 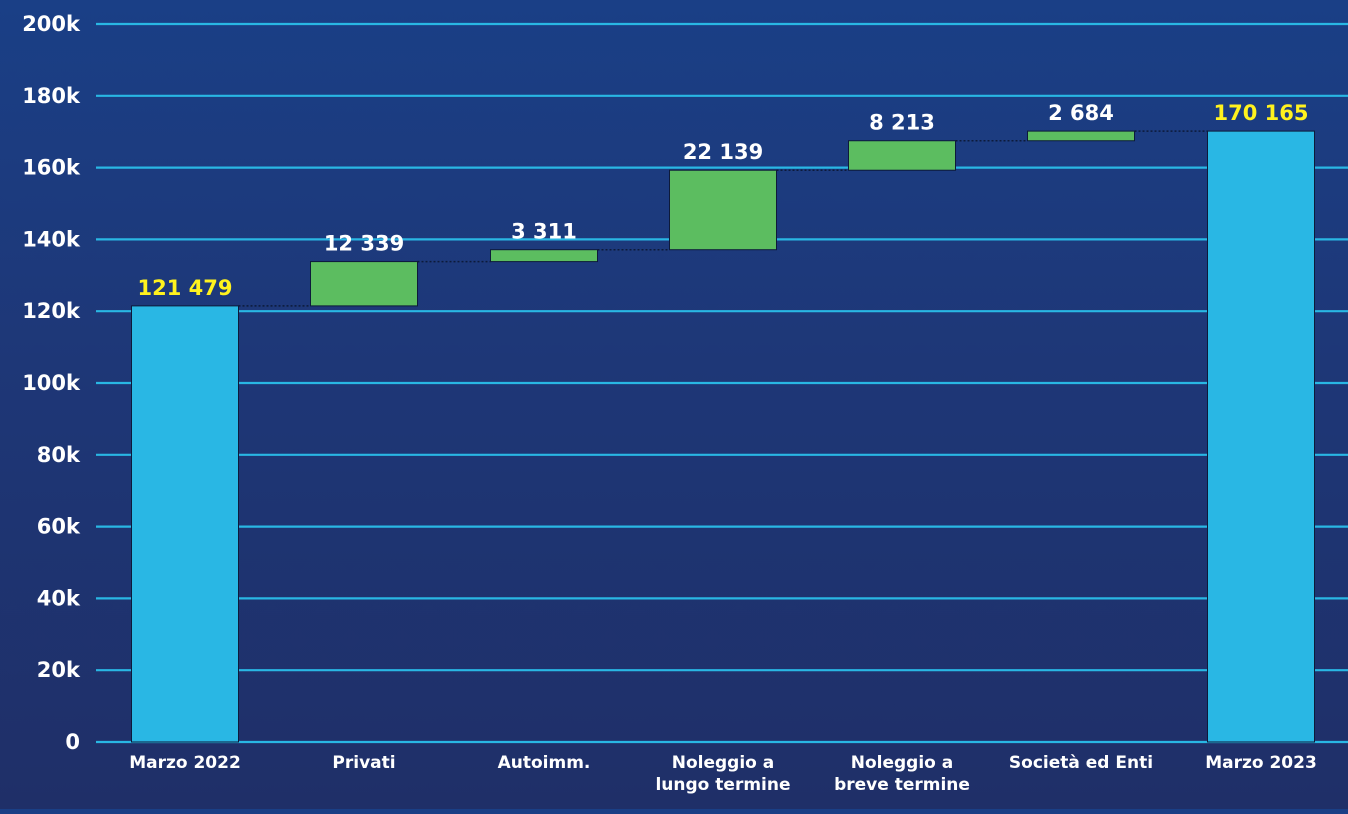 I want to click on y-tick-label: 120k, so click(x=51, y=311).